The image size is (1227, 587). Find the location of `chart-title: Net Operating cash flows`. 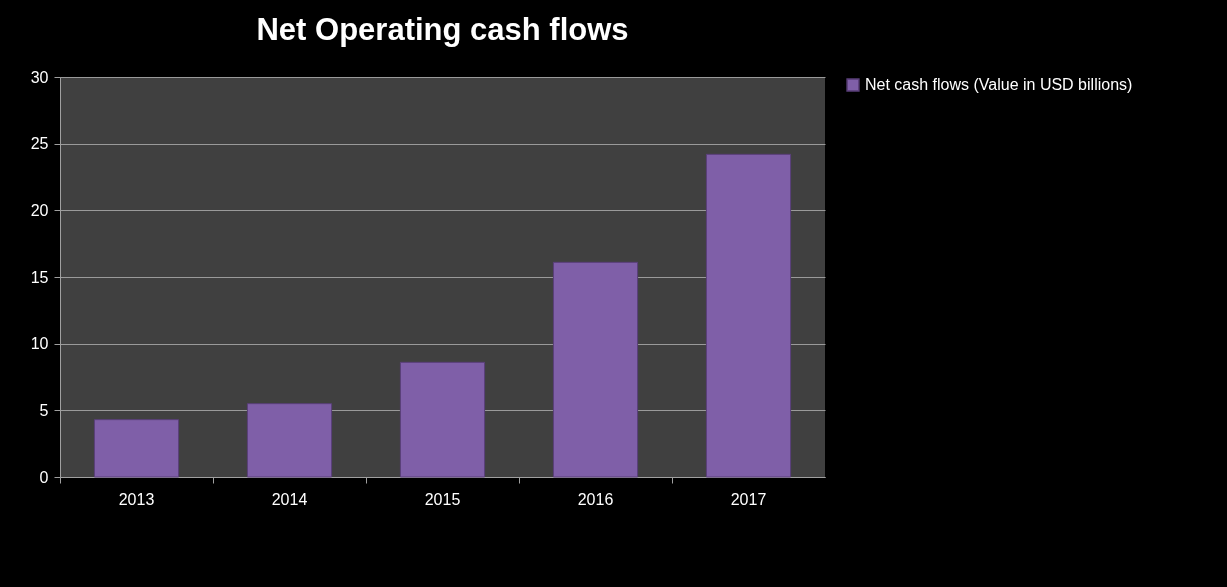

chart-title: Net Operating cash flows is located at coordinates (442, 29).